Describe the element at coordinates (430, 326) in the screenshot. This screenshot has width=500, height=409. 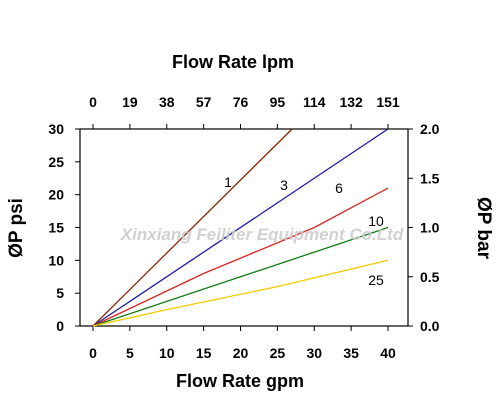
I see `y-right-tick-label: 0.0` at that location.